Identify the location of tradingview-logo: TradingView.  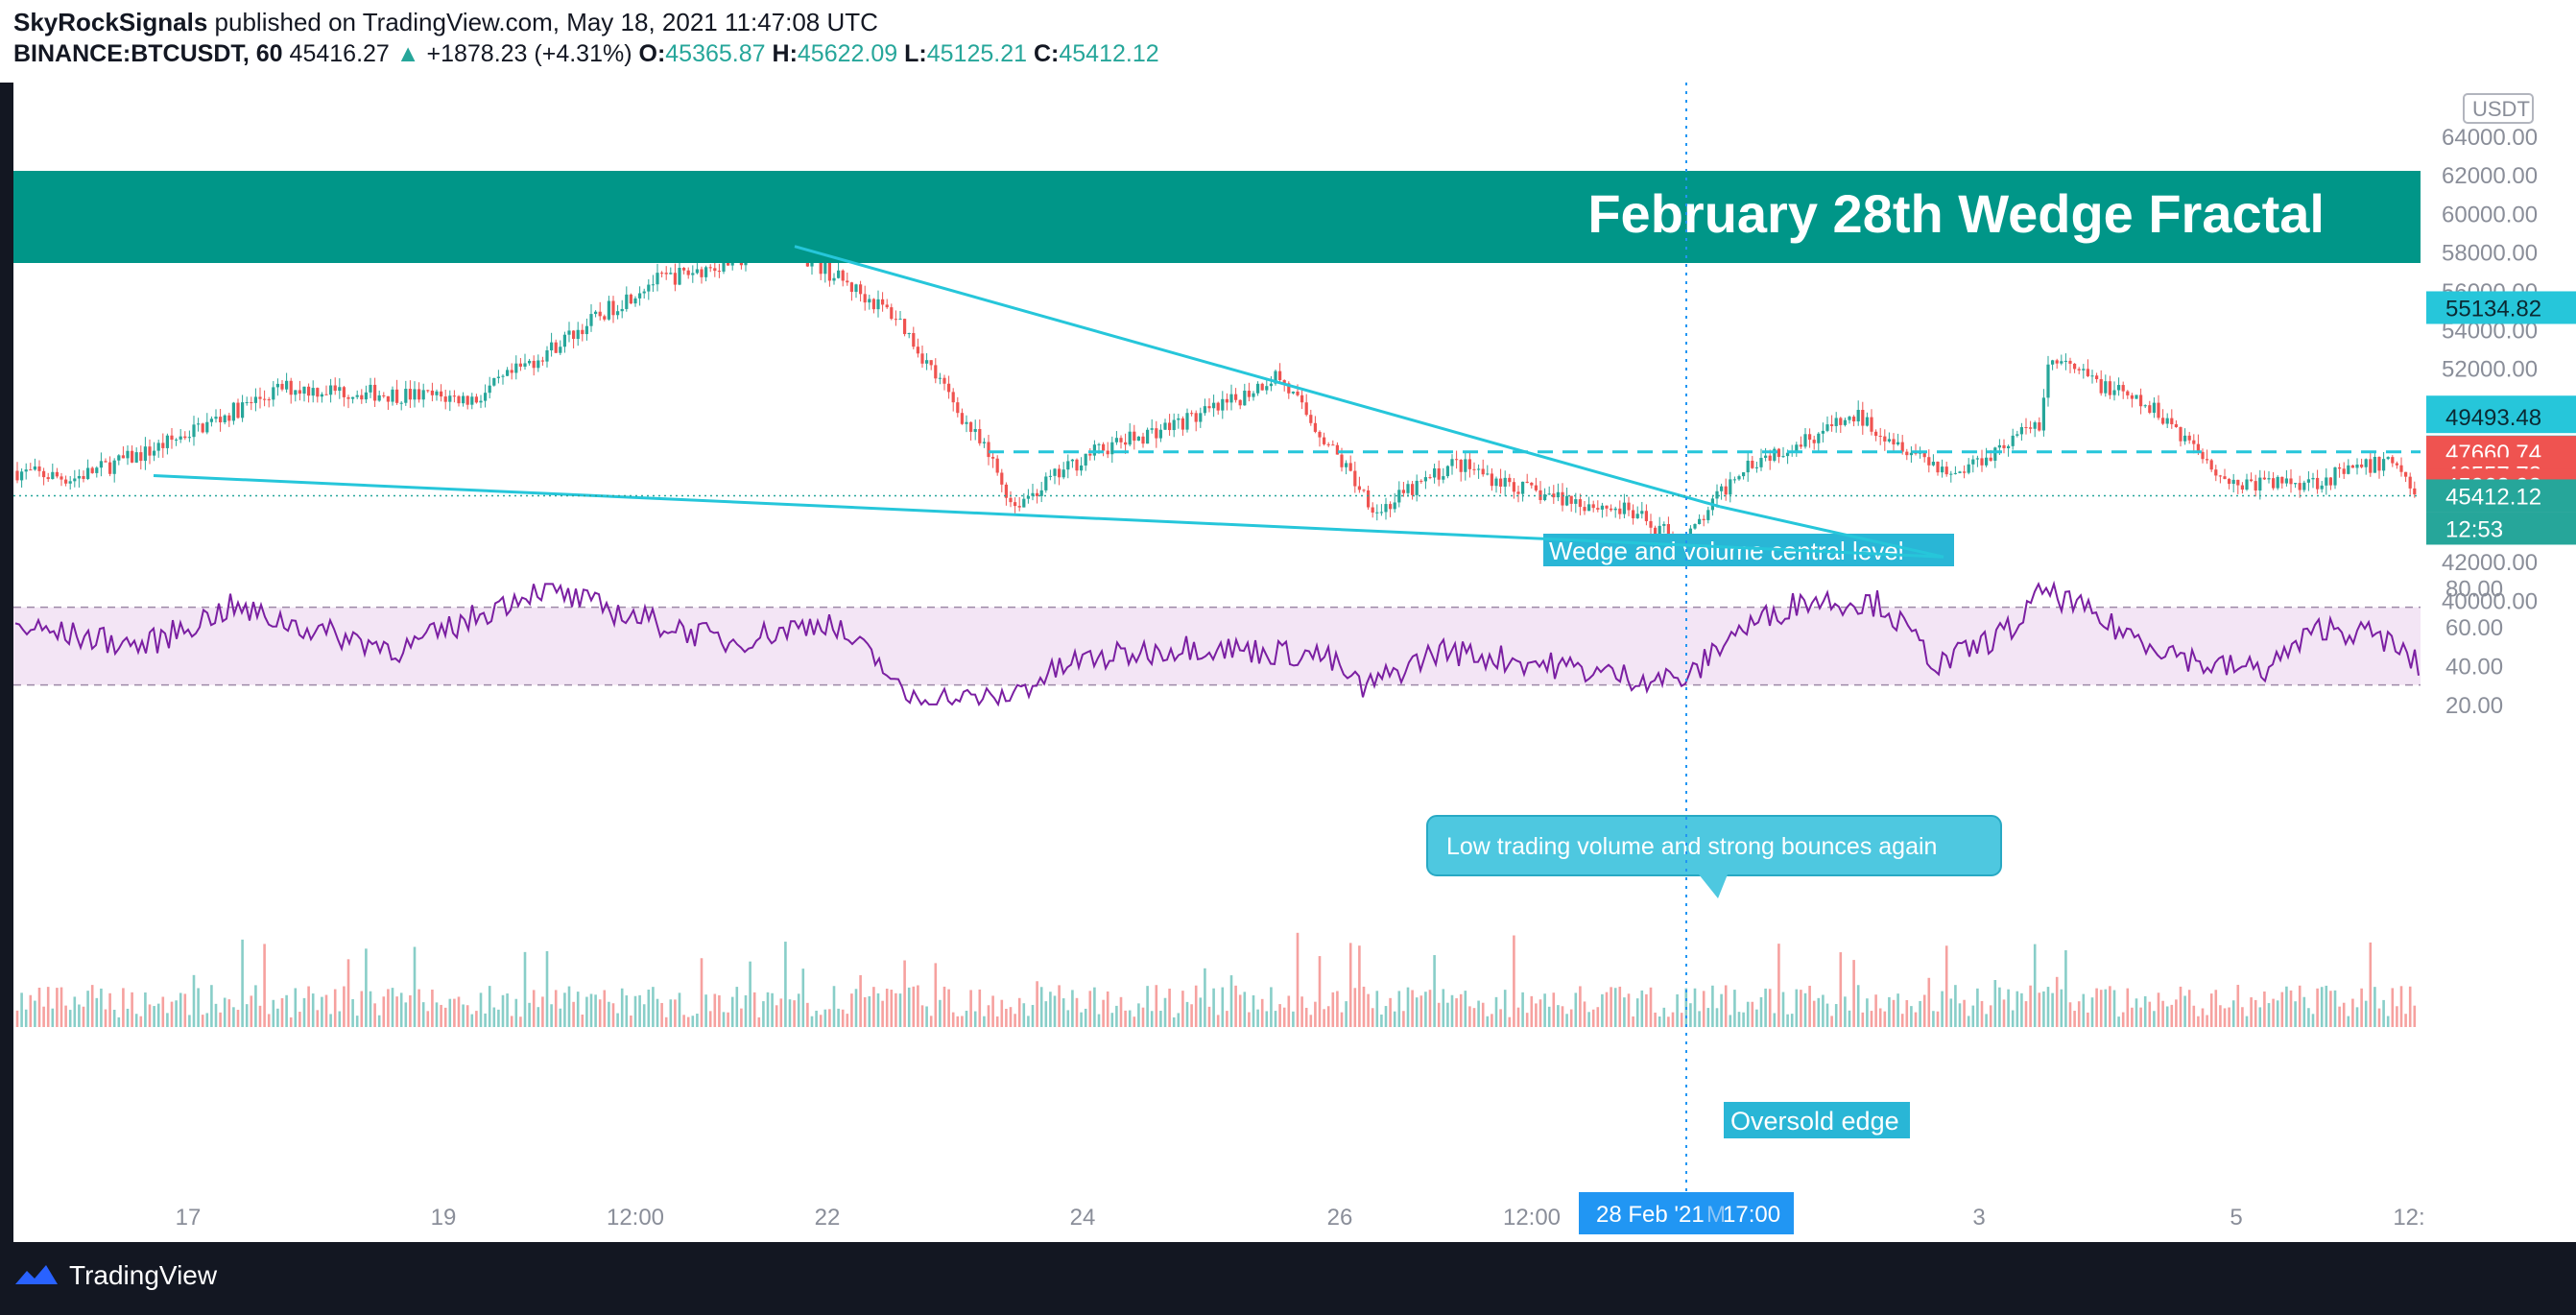
(115, 1275).